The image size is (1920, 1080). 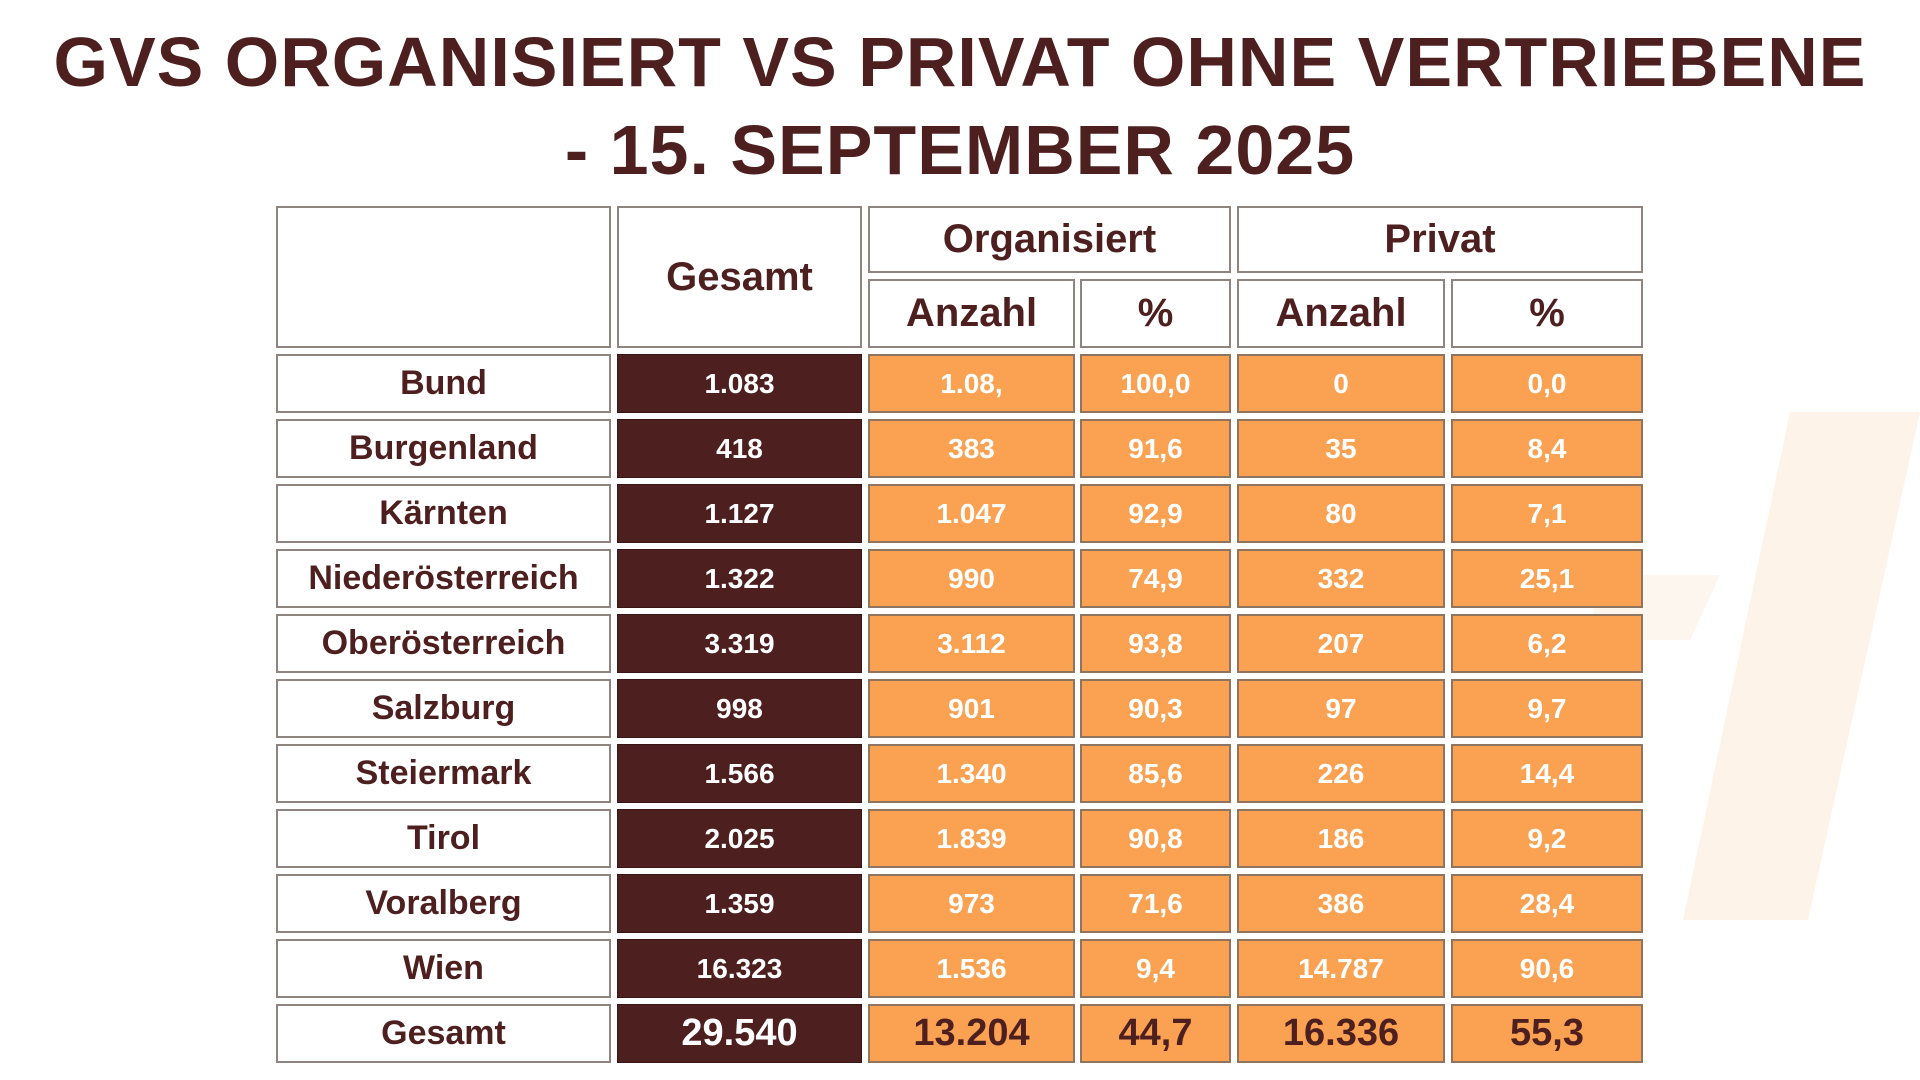 I want to click on org-anzahl-cell: 1.839, so click(x=971, y=838).